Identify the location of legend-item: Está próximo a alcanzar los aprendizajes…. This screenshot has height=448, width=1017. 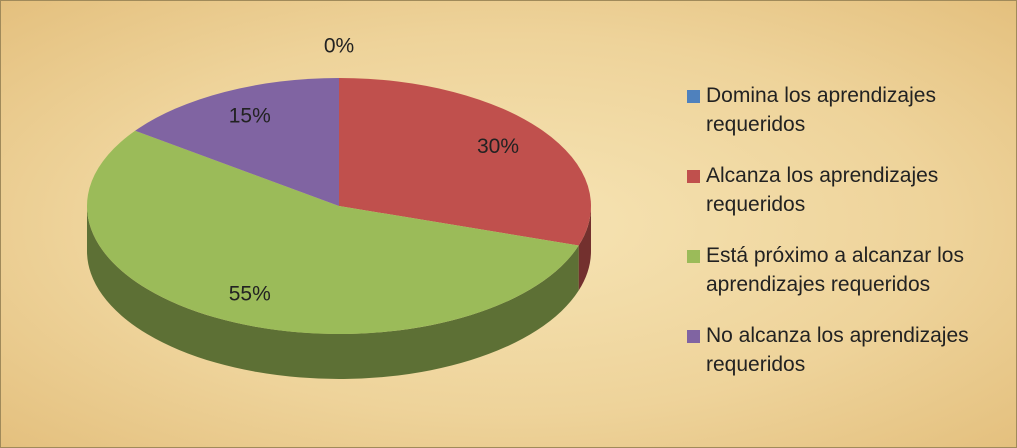
(842, 270).